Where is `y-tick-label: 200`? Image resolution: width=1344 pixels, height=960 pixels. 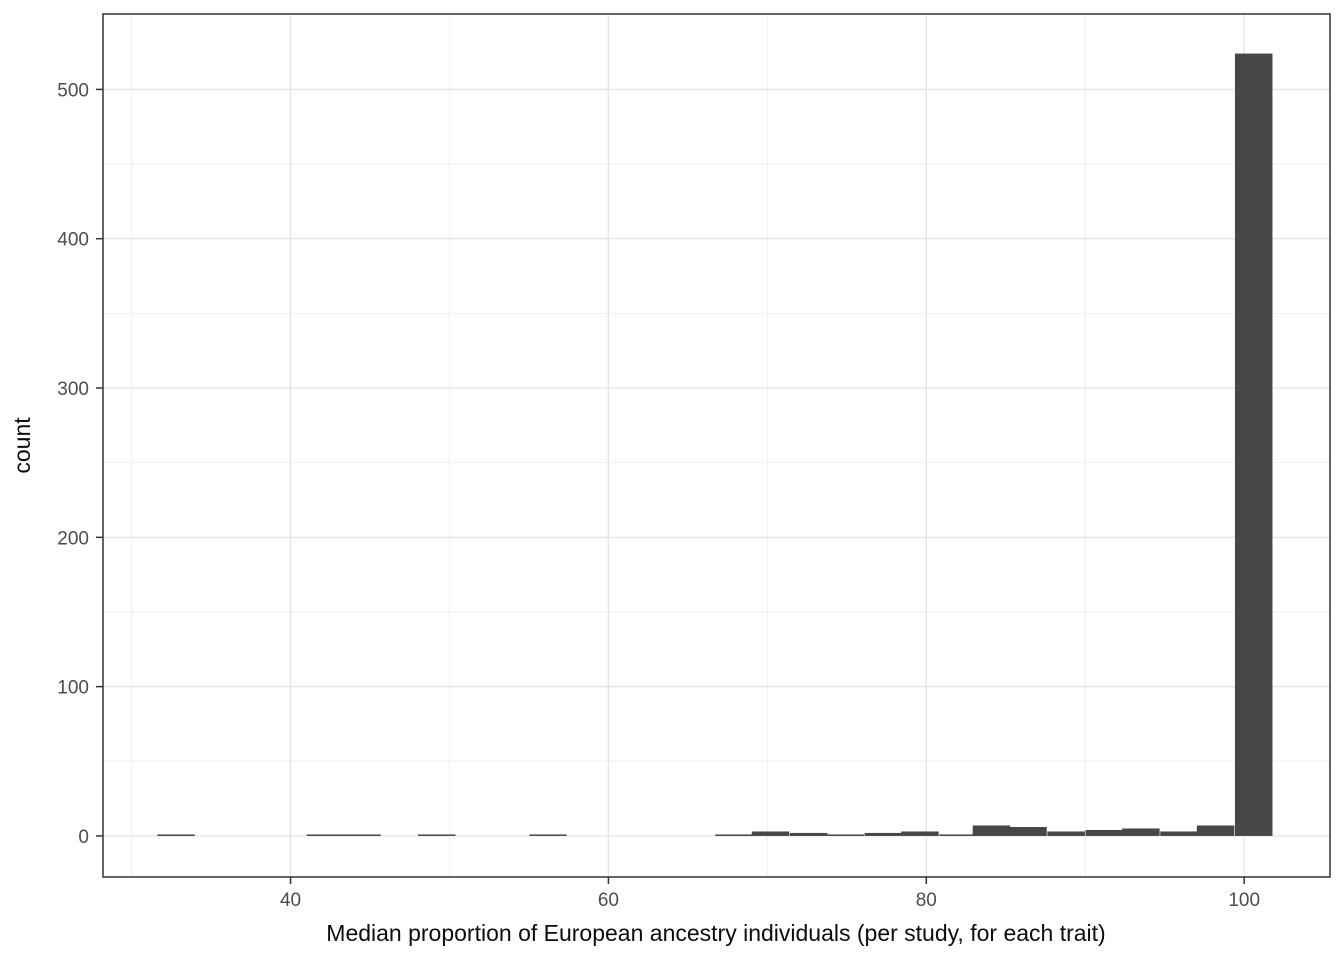
y-tick-label: 200 is located at coordinates (73, 538).